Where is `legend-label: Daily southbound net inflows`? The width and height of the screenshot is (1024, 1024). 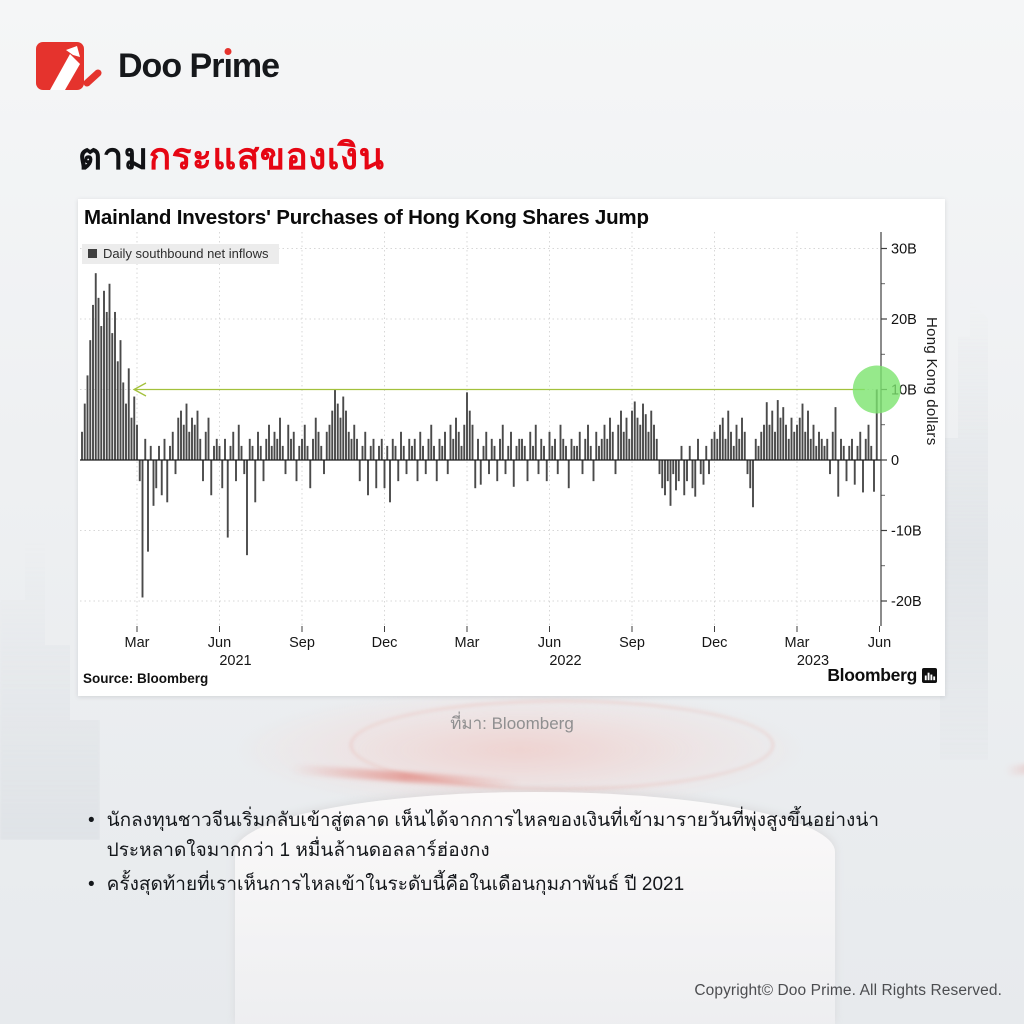 legend-label: Daily southbound net inflows is located at coordinates (186, 253).